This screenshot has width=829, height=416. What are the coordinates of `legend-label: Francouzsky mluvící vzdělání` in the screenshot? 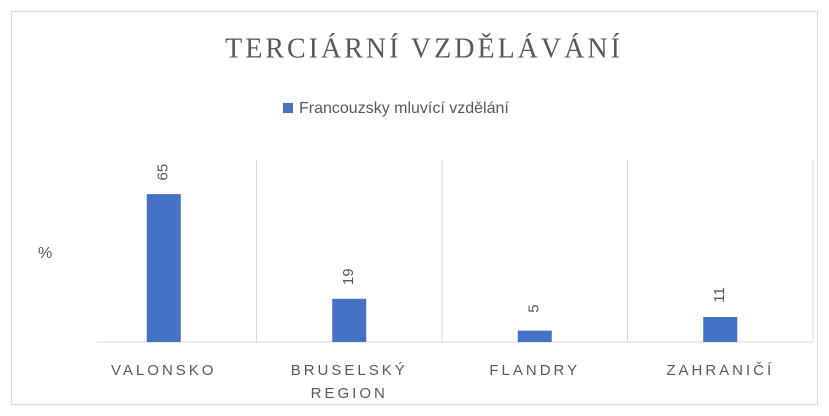 It's located at (404, 108).